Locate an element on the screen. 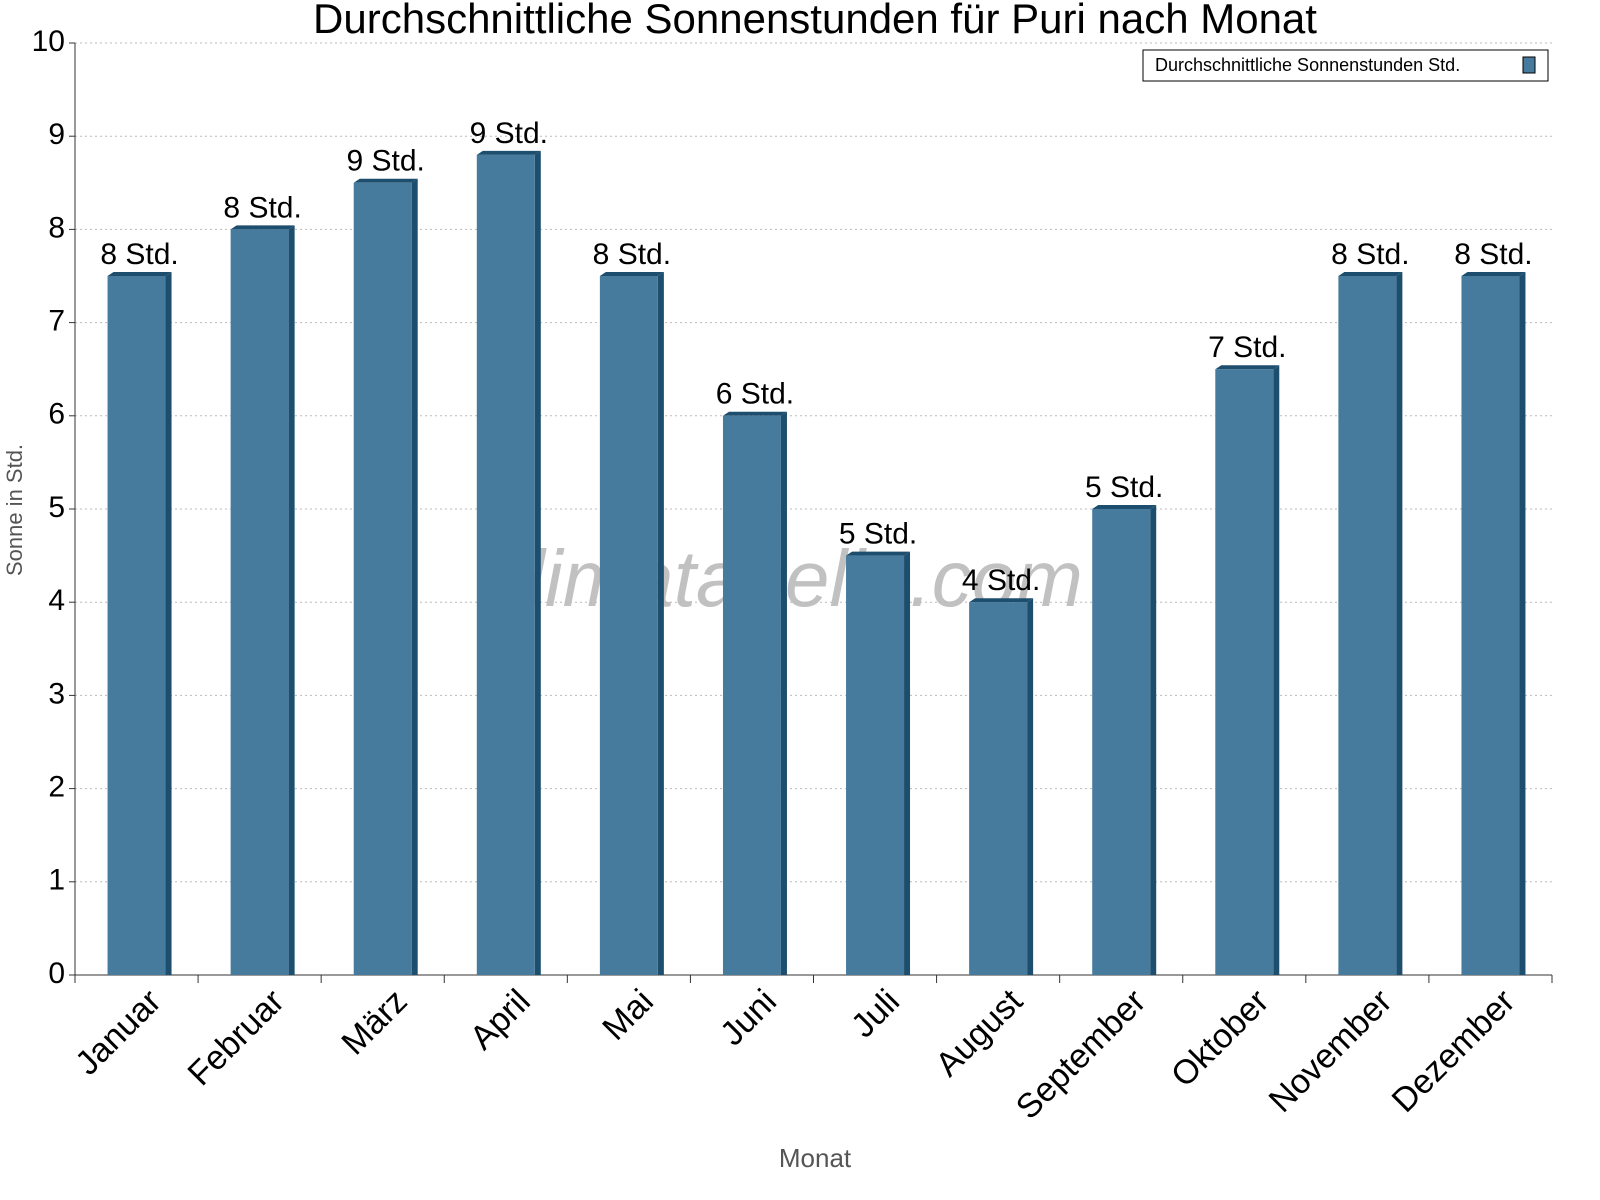  legend-swatch is located at coordinates (1529, 65).